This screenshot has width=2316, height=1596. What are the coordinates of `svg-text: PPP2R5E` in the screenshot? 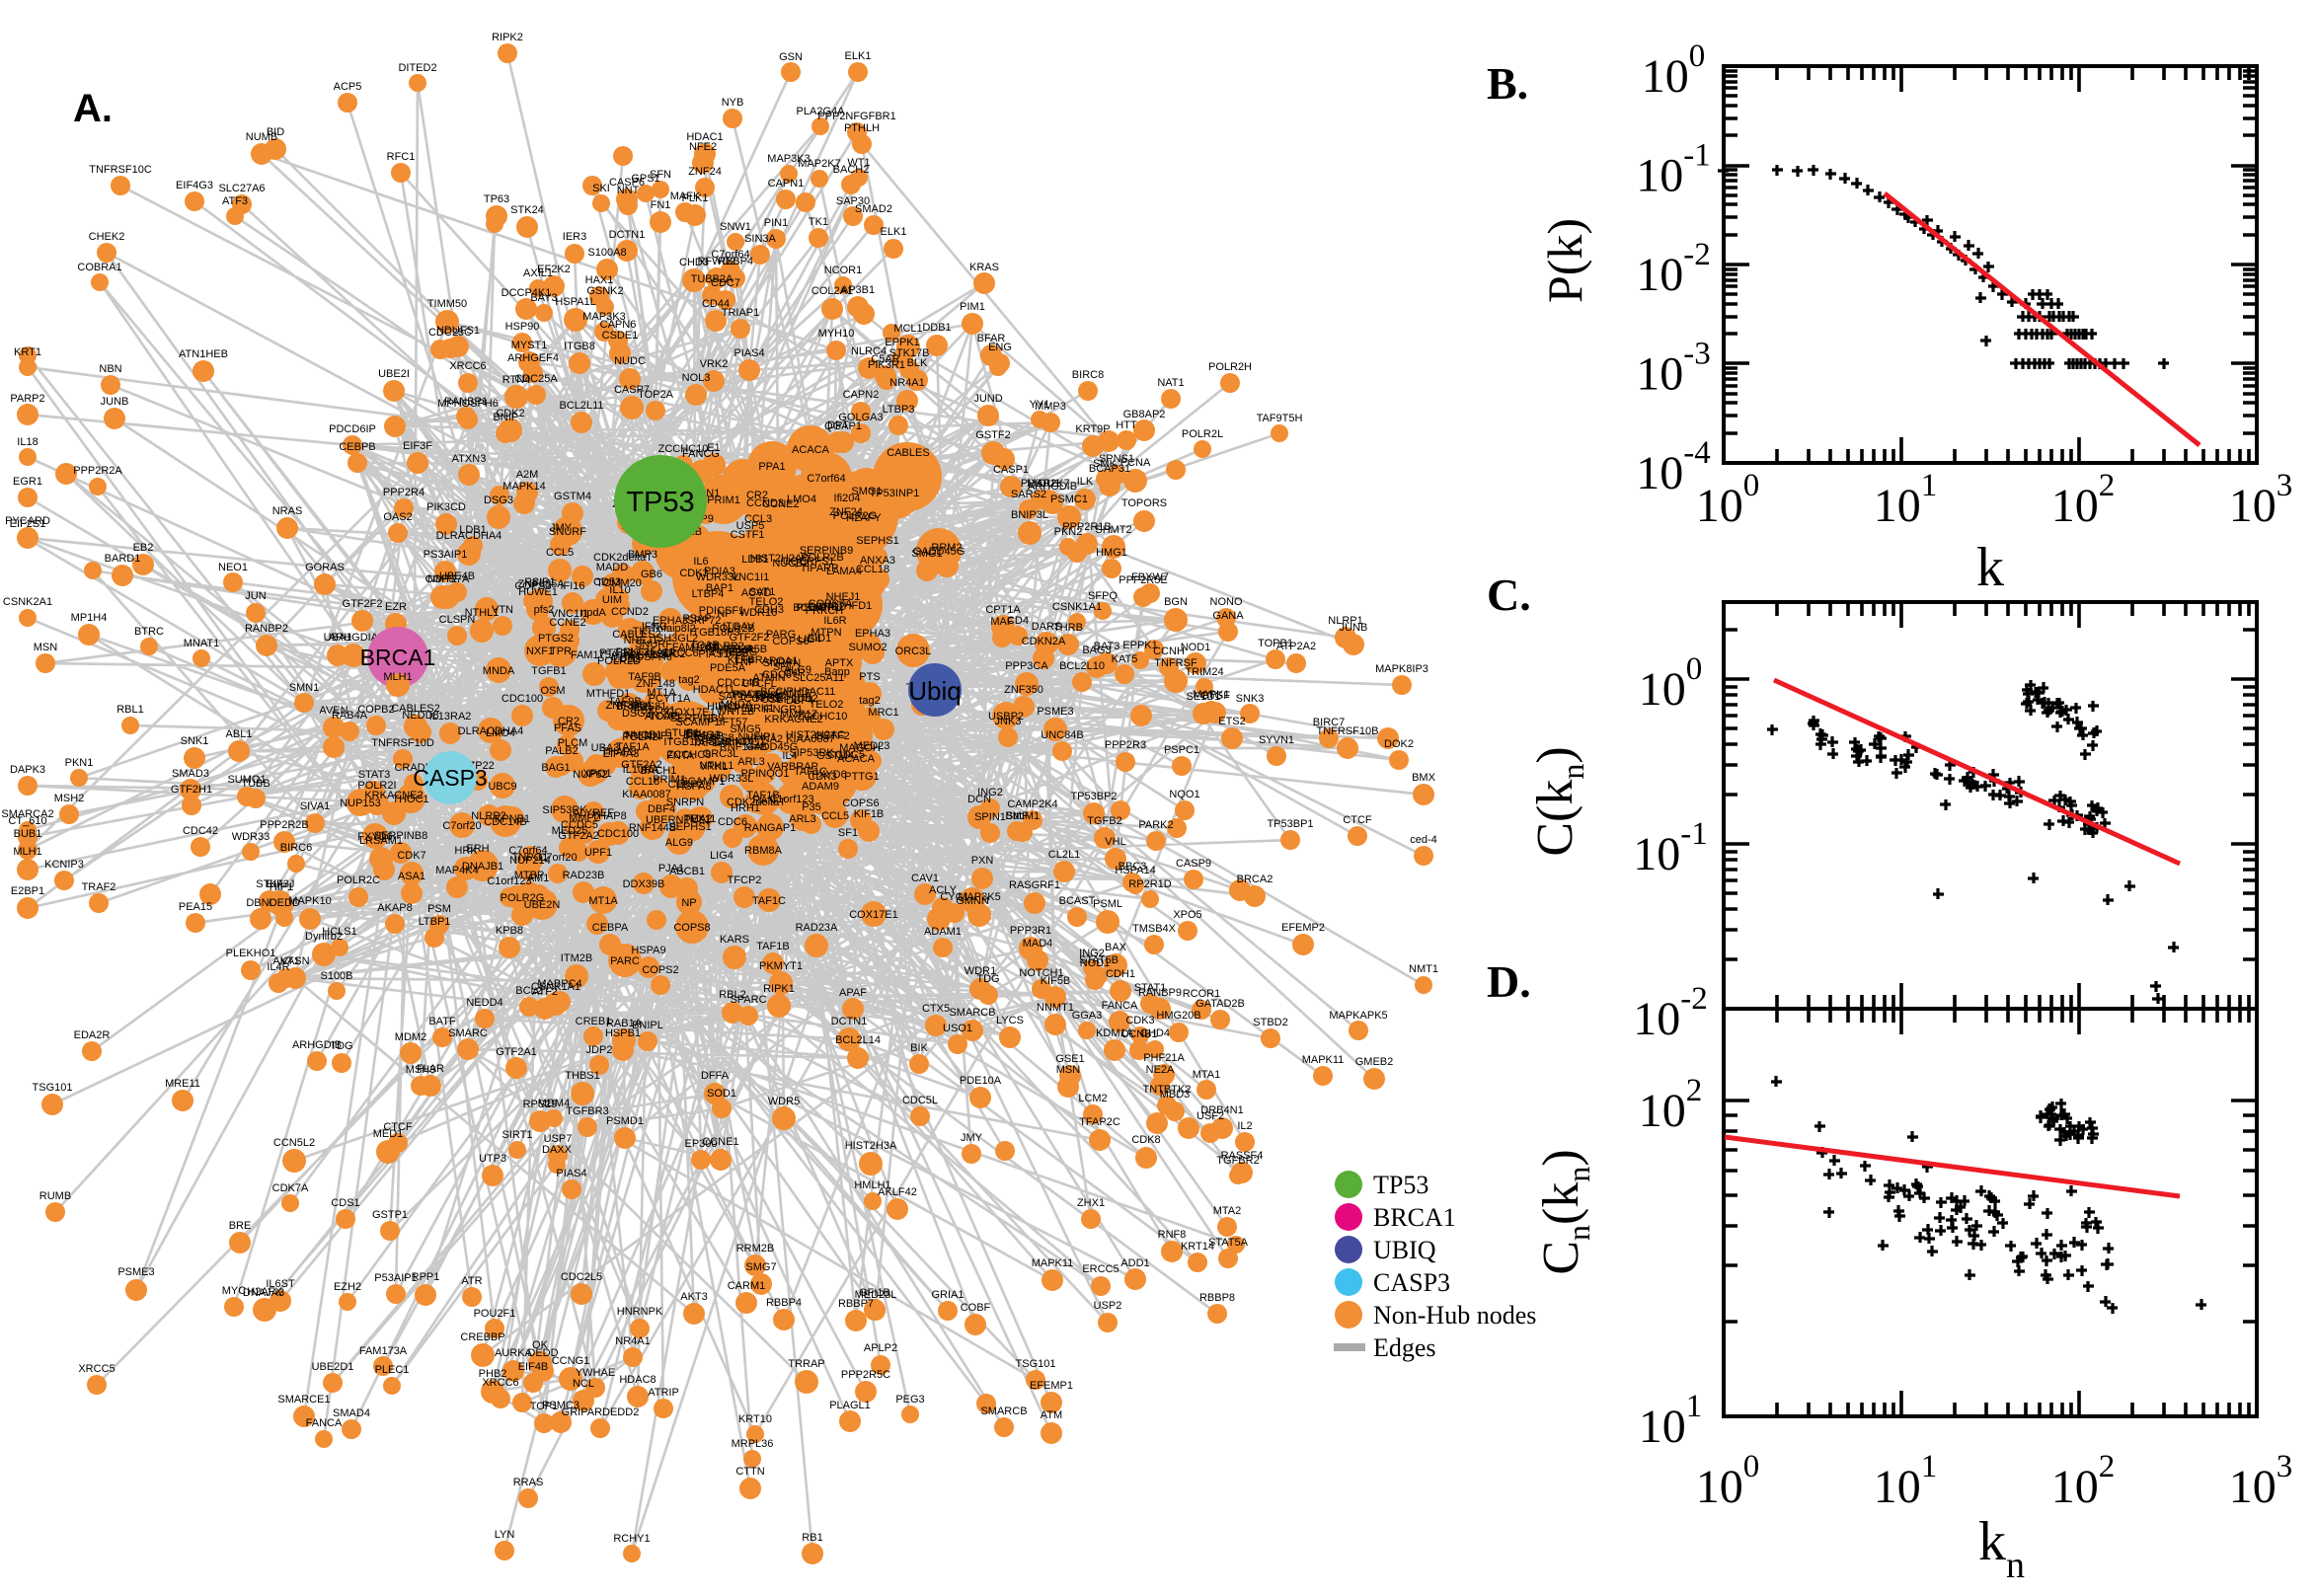 It's located at (1143, 580).